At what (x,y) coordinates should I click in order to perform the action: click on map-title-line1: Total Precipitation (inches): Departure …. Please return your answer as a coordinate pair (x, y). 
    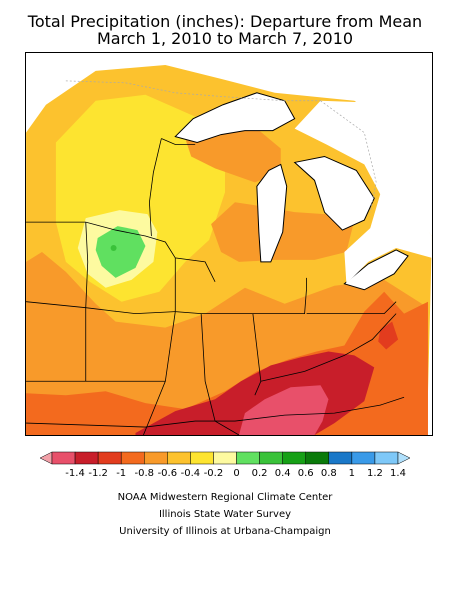
    Looking at the image, I should click on (225, 21).